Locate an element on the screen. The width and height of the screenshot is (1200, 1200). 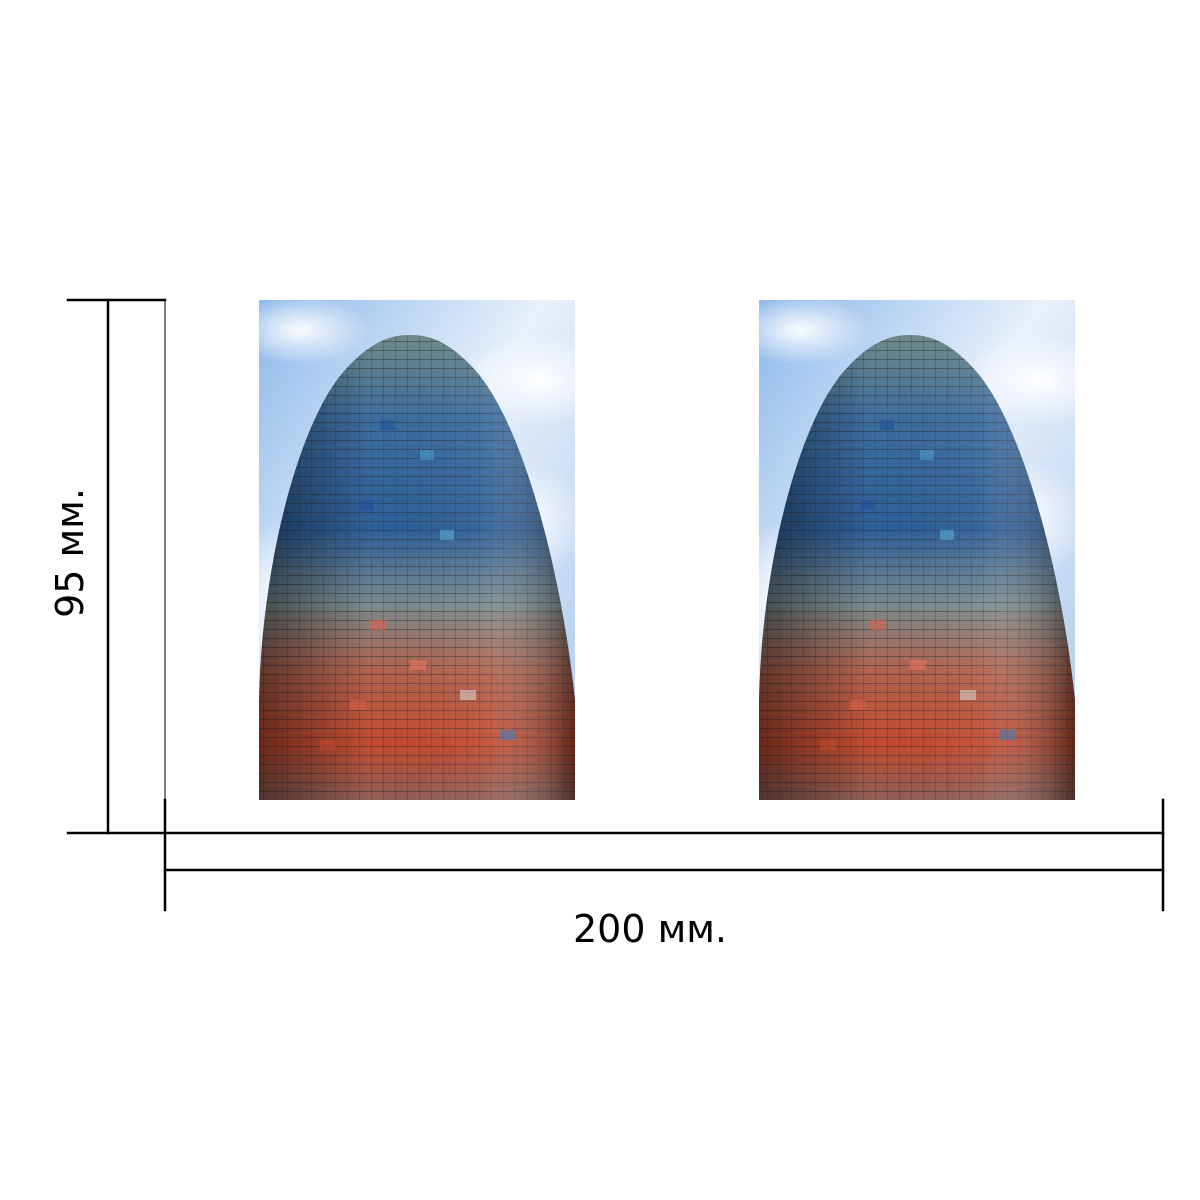
height-dimension-label: 95 мм. is located at coordinates (70, 553).